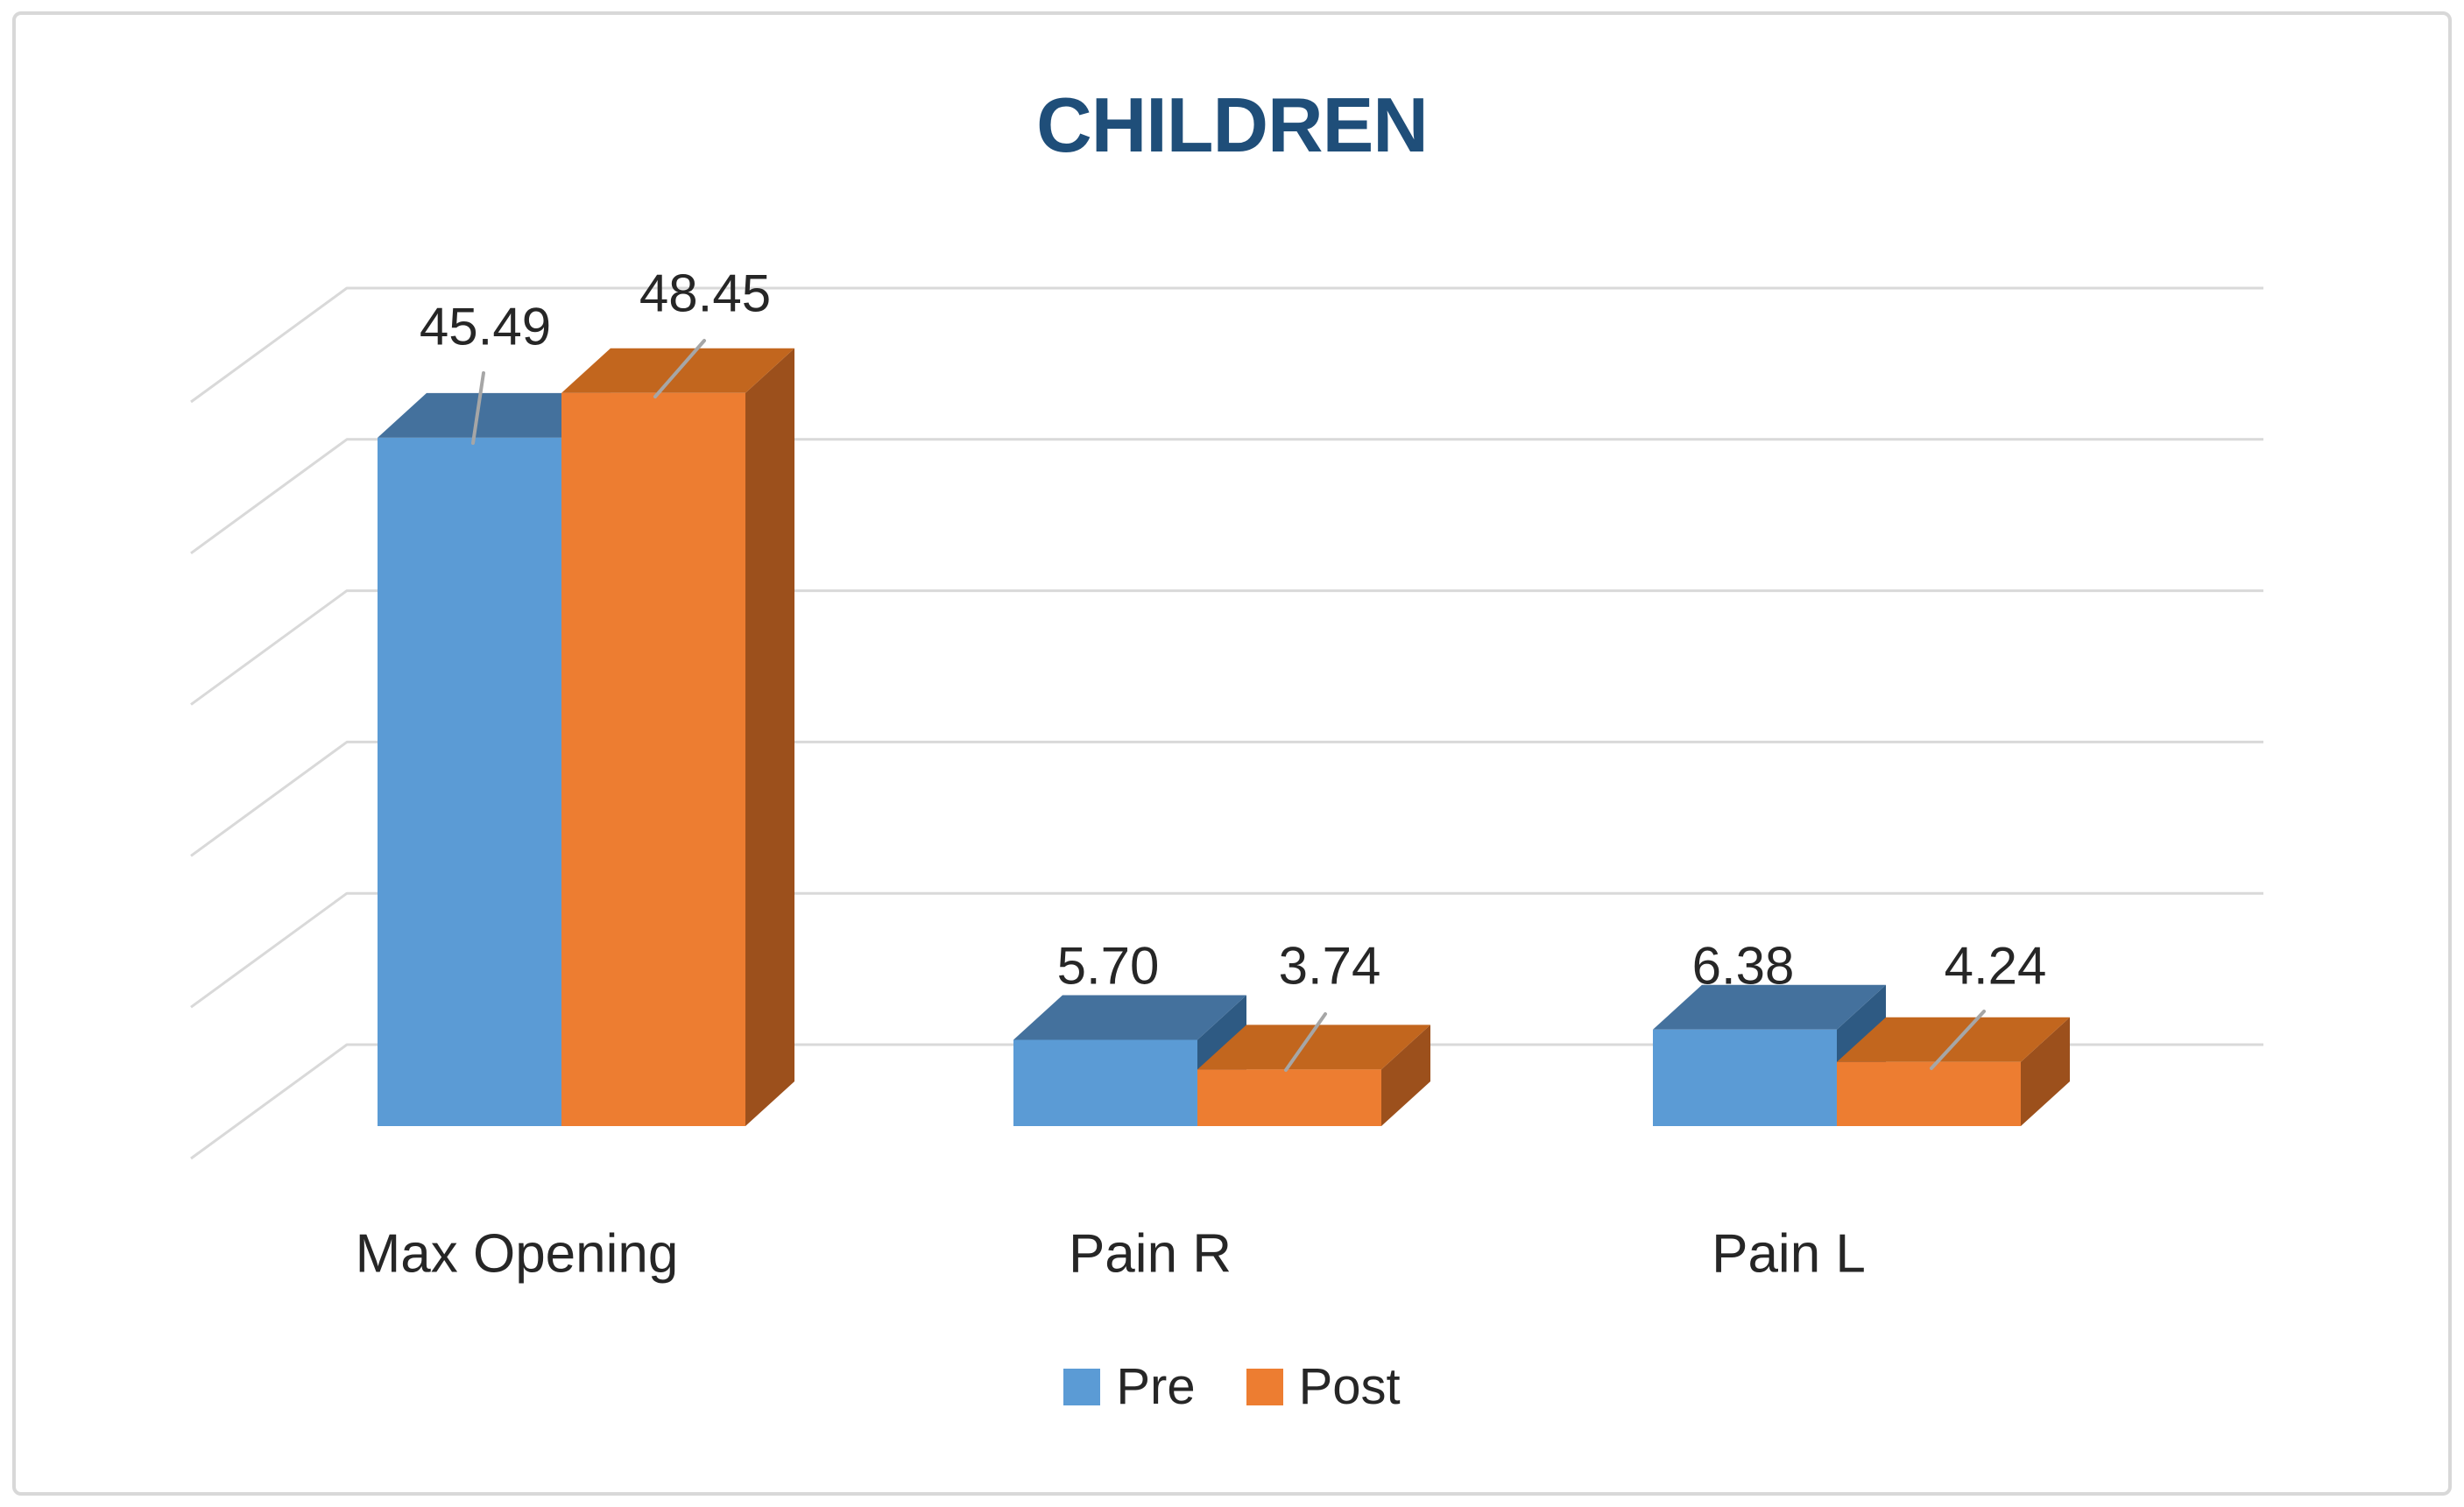 This screenshot has width=2464, height=1507. I want to click on data-label-pre-max-opening: 45.49, so click(486, 327).